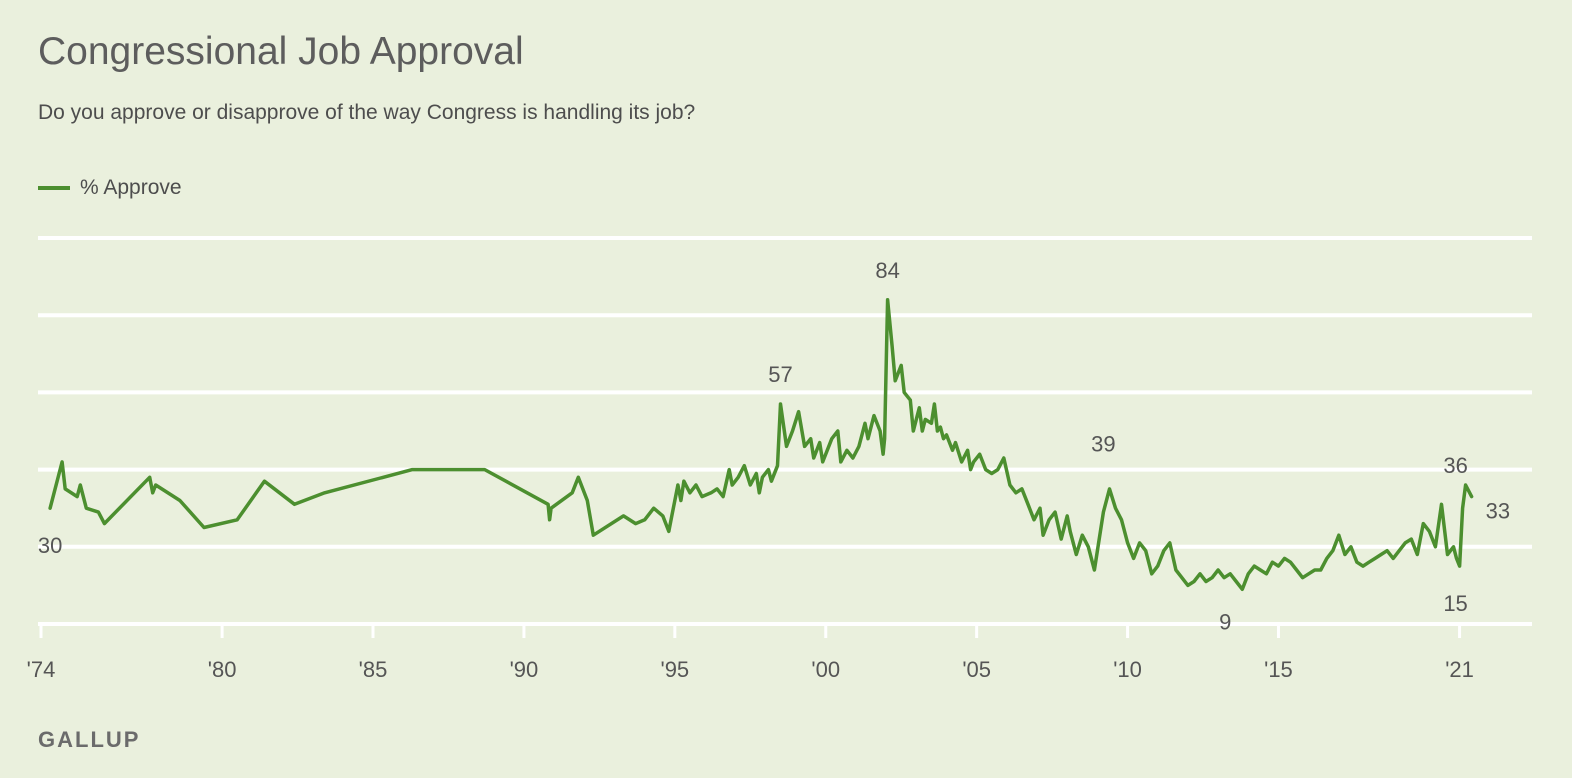 Image resolution: width=1572 pixels, height=778 pixels. Describe the element at coordinates (750, 653) in the screenshot. I see `x-axis-ticks: '74 '80 '85 '90 '95 '00 '05 '10 '15 '21` at that location.